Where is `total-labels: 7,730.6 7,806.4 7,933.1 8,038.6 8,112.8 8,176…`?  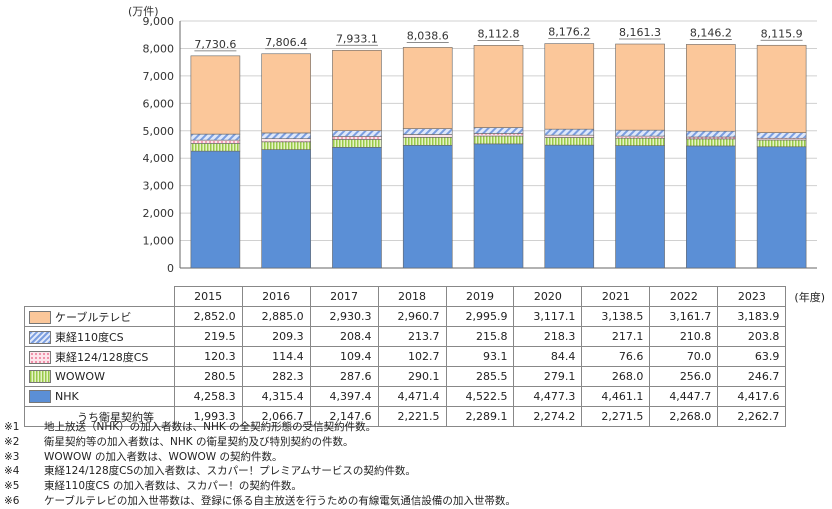
total-labels: 7,730.6 7,806.4 7,933.1 8,038.6 8,112.8 8,176… is located at coordinates (498, 39).